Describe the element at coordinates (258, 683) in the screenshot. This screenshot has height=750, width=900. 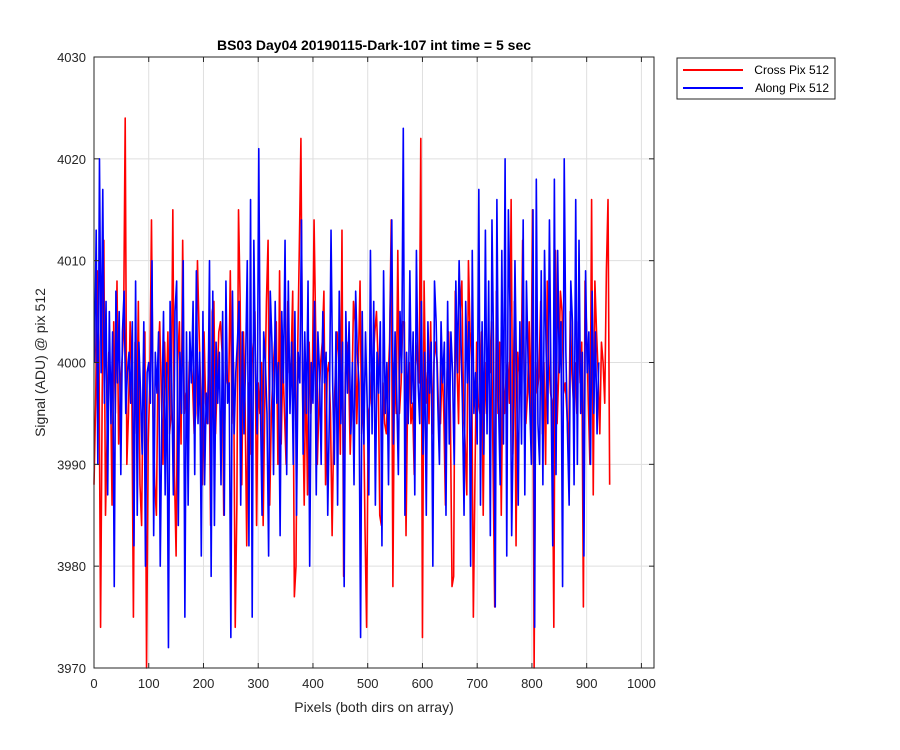
I see `x-tick-label: 300` at that location.